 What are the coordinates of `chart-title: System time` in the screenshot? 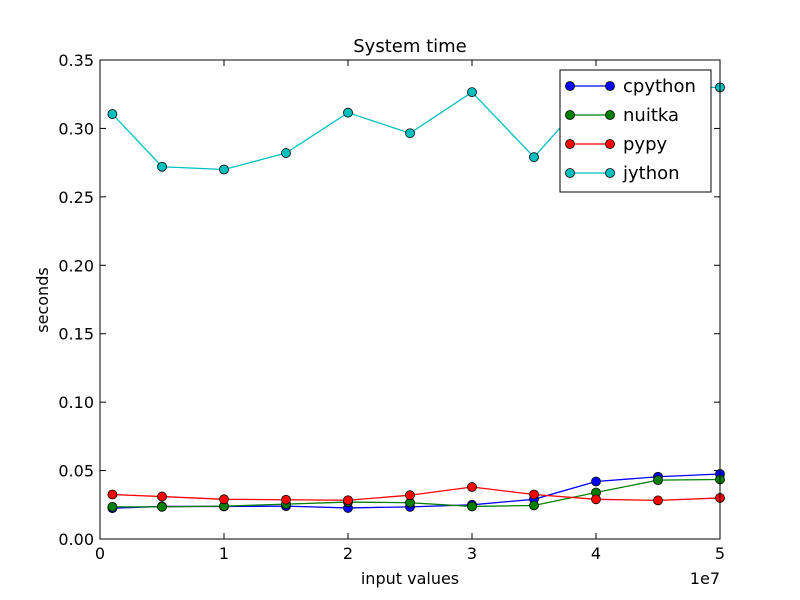 It's located at (410, 46).